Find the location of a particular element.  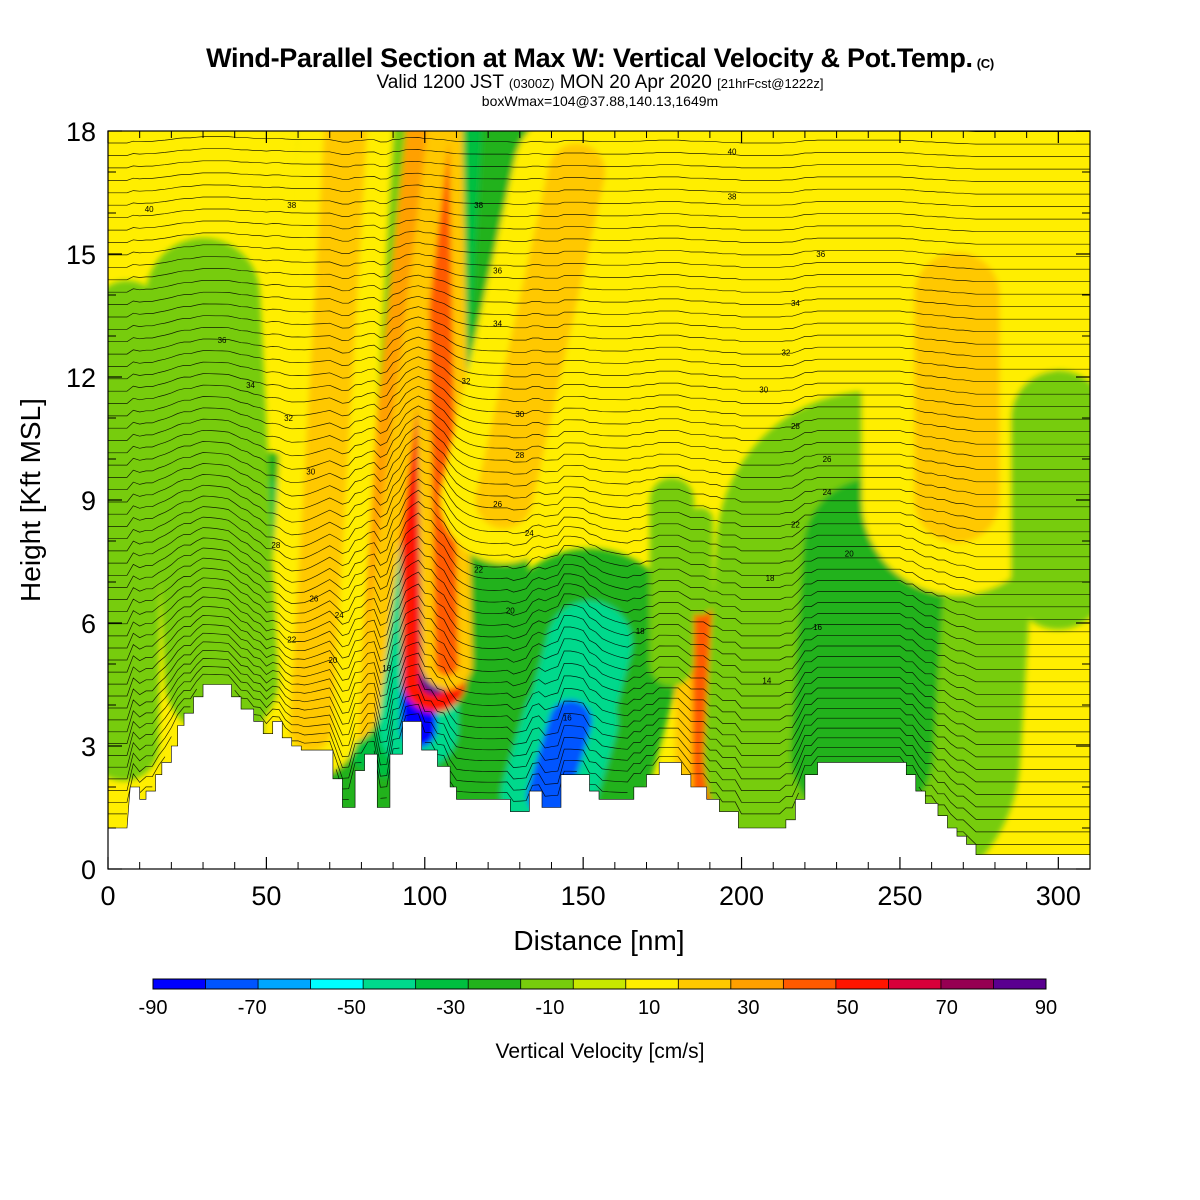

y-tick-label: 18 is located at coordinates (81, 132).